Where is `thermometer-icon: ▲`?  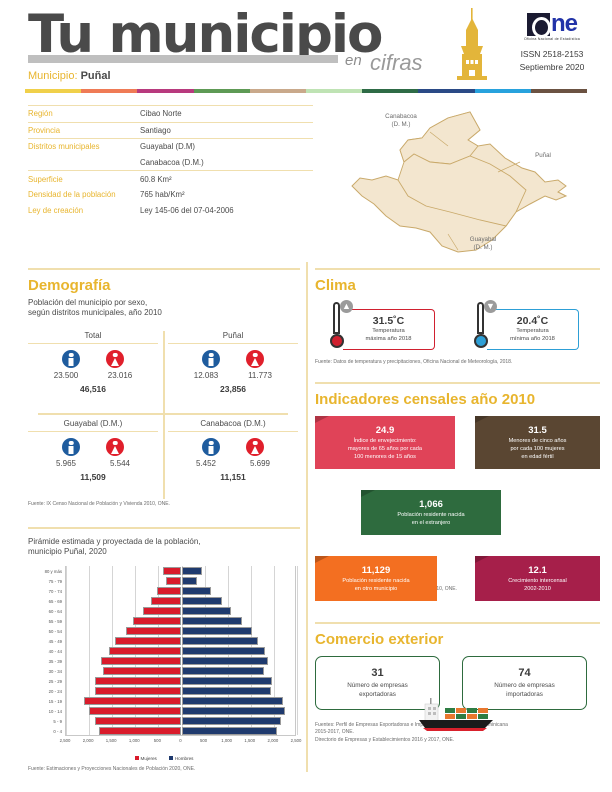
thermometer-icon: ▲ is located at coordinates (341, 323).